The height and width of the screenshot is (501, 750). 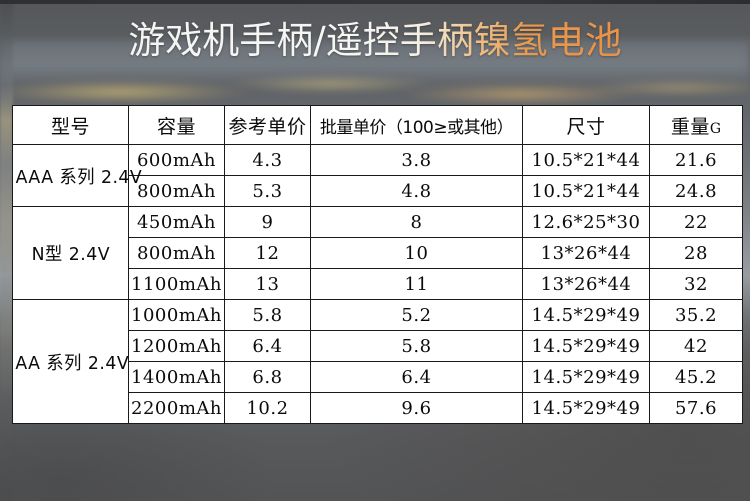 What do you see at coordinates (267, 125) in the screenshot?
I see `column-header-ref-price: 参考单价` at bounding box center [267, 125].